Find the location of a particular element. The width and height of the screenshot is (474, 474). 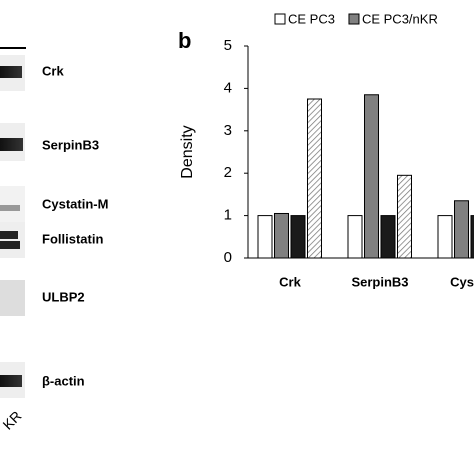

y-tick-label: 5 is located at coordinates (228, 45).